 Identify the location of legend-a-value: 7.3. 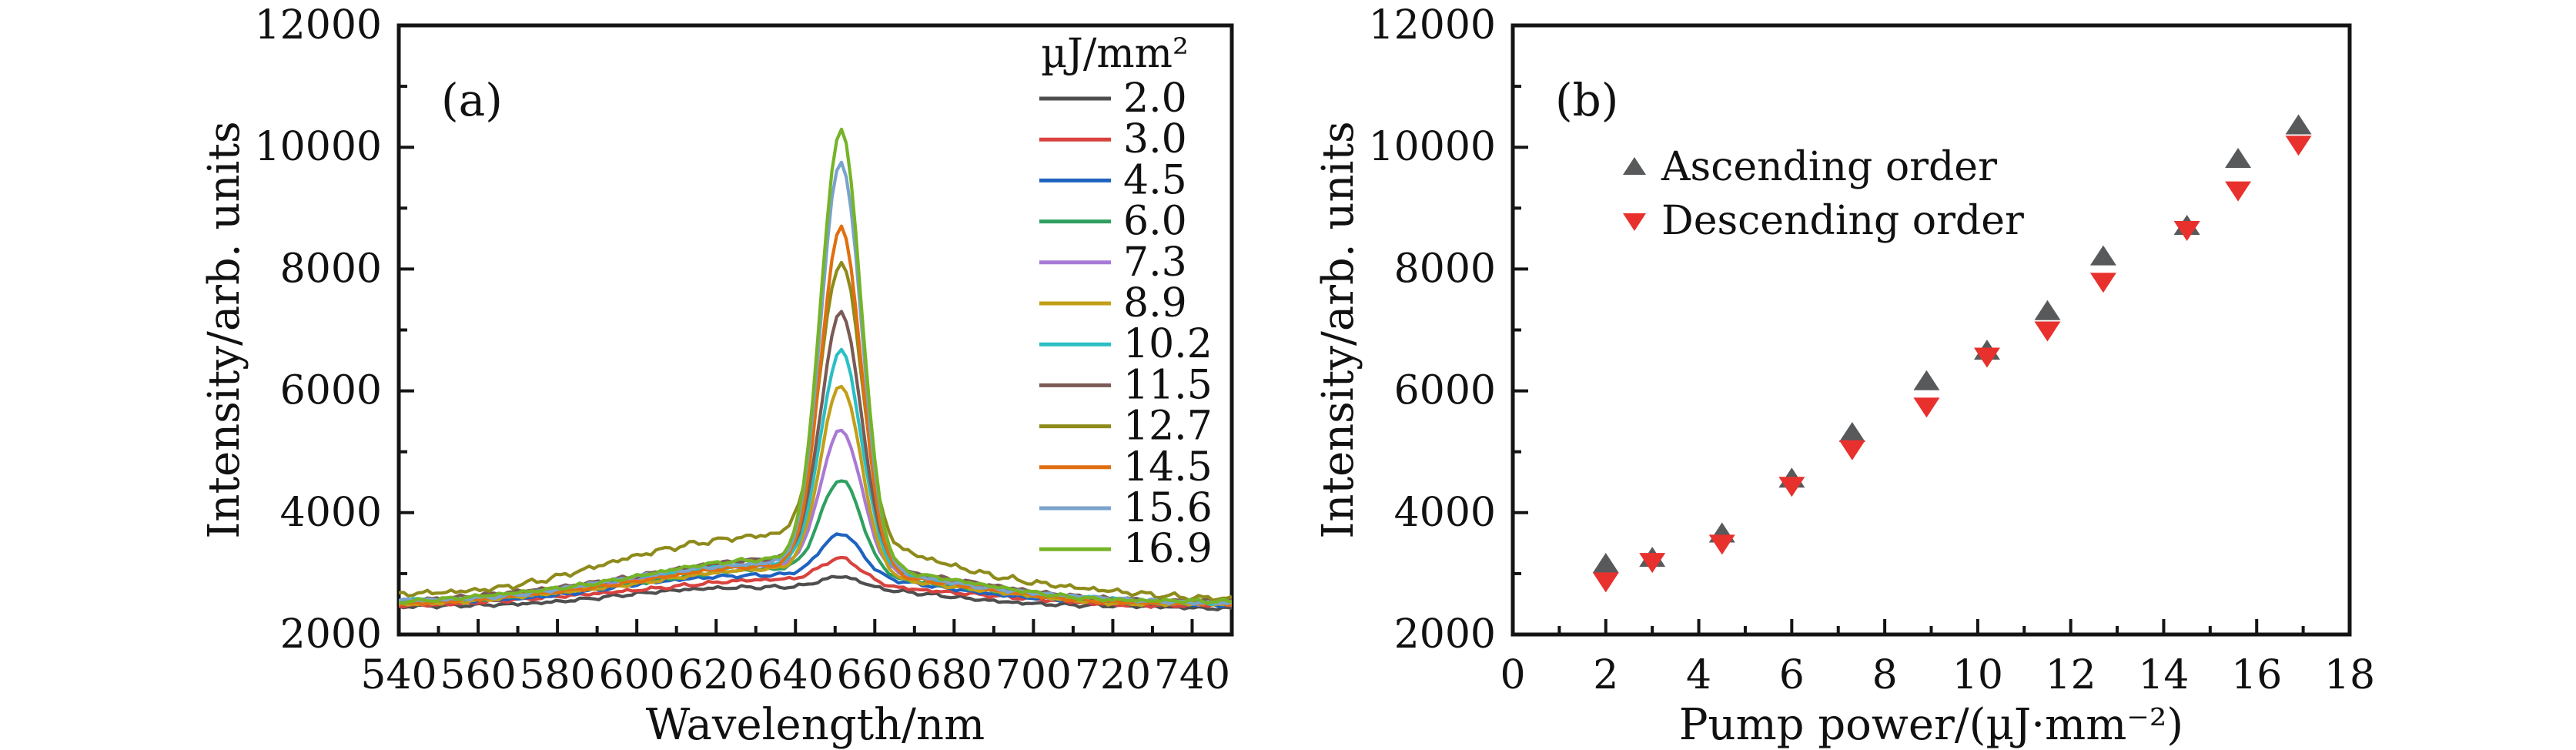
(1155, 262).